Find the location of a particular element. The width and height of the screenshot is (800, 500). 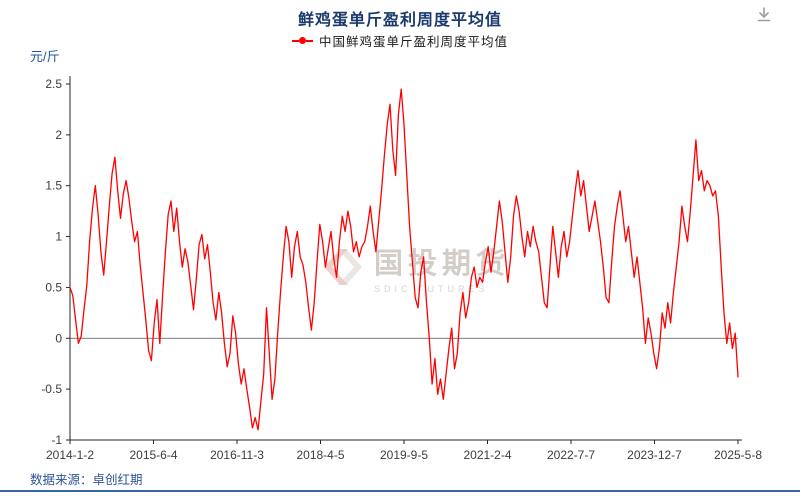

legend: 中国鲜鸡蛋单斤盈利周度平均值 is located at coordinates (400, 40).